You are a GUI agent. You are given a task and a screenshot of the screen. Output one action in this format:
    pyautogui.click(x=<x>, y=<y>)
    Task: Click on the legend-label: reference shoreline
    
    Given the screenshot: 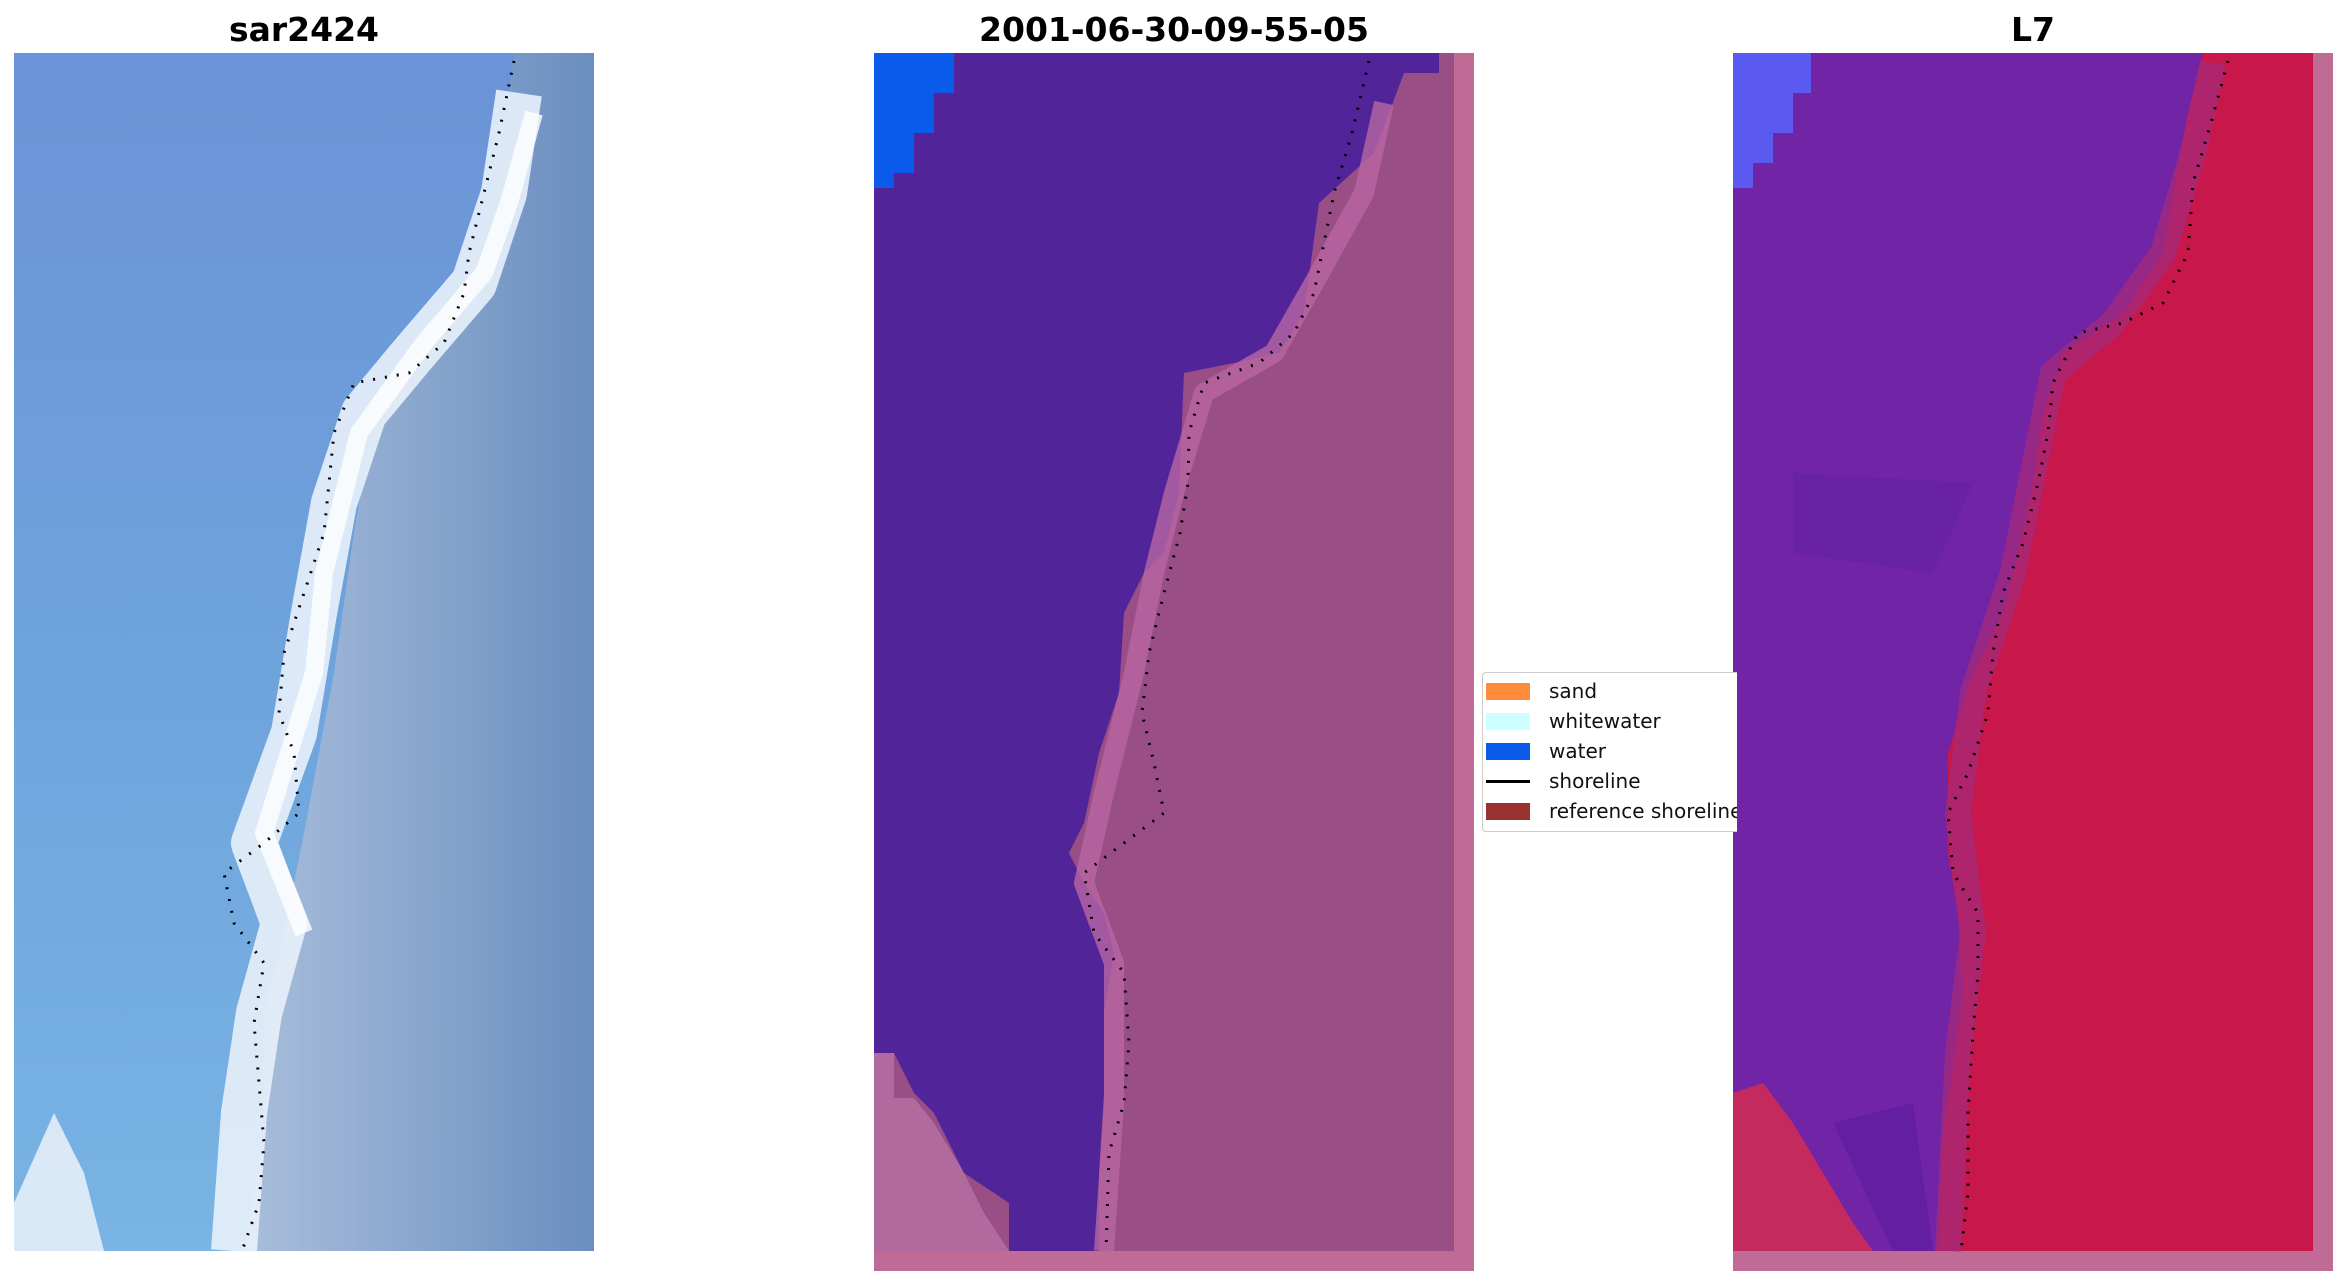 What is the action you would take?
    pyautogui.click(x=1643, y=811)
    